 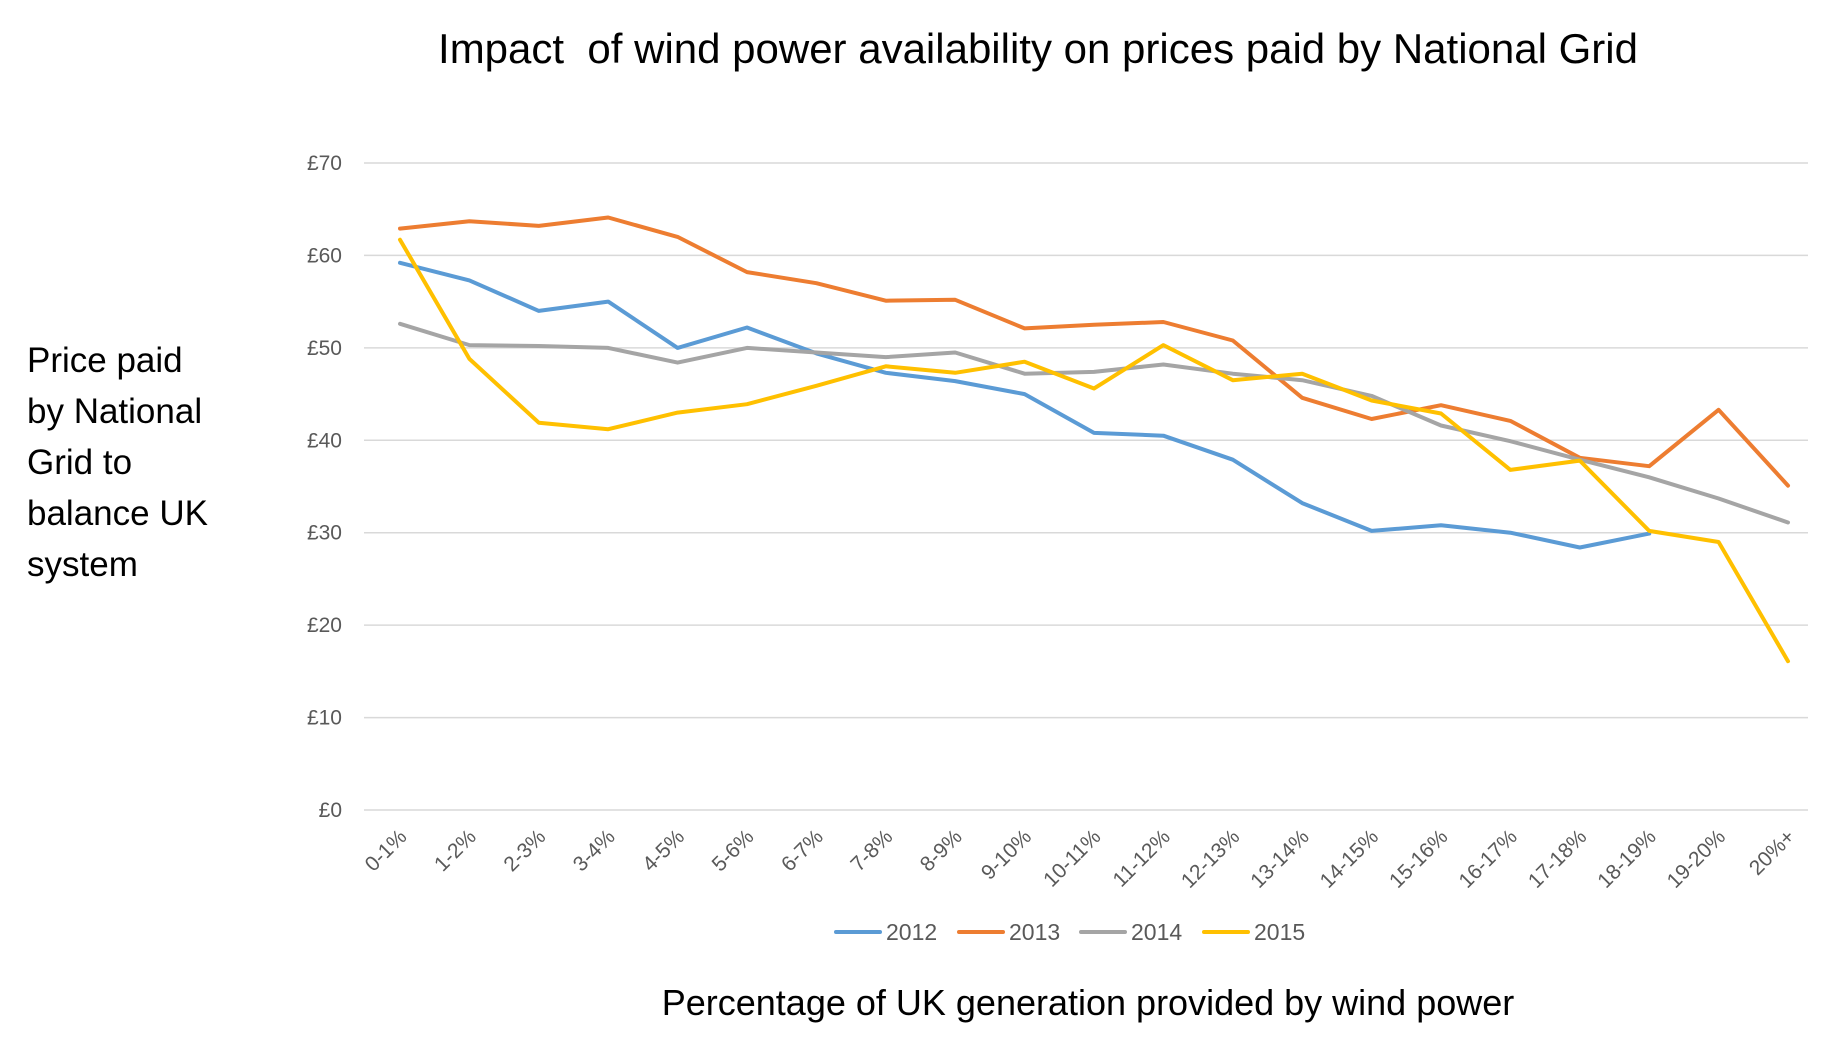 I want to click on x-tick-label: 3-4%, so click(x=594, y=850).